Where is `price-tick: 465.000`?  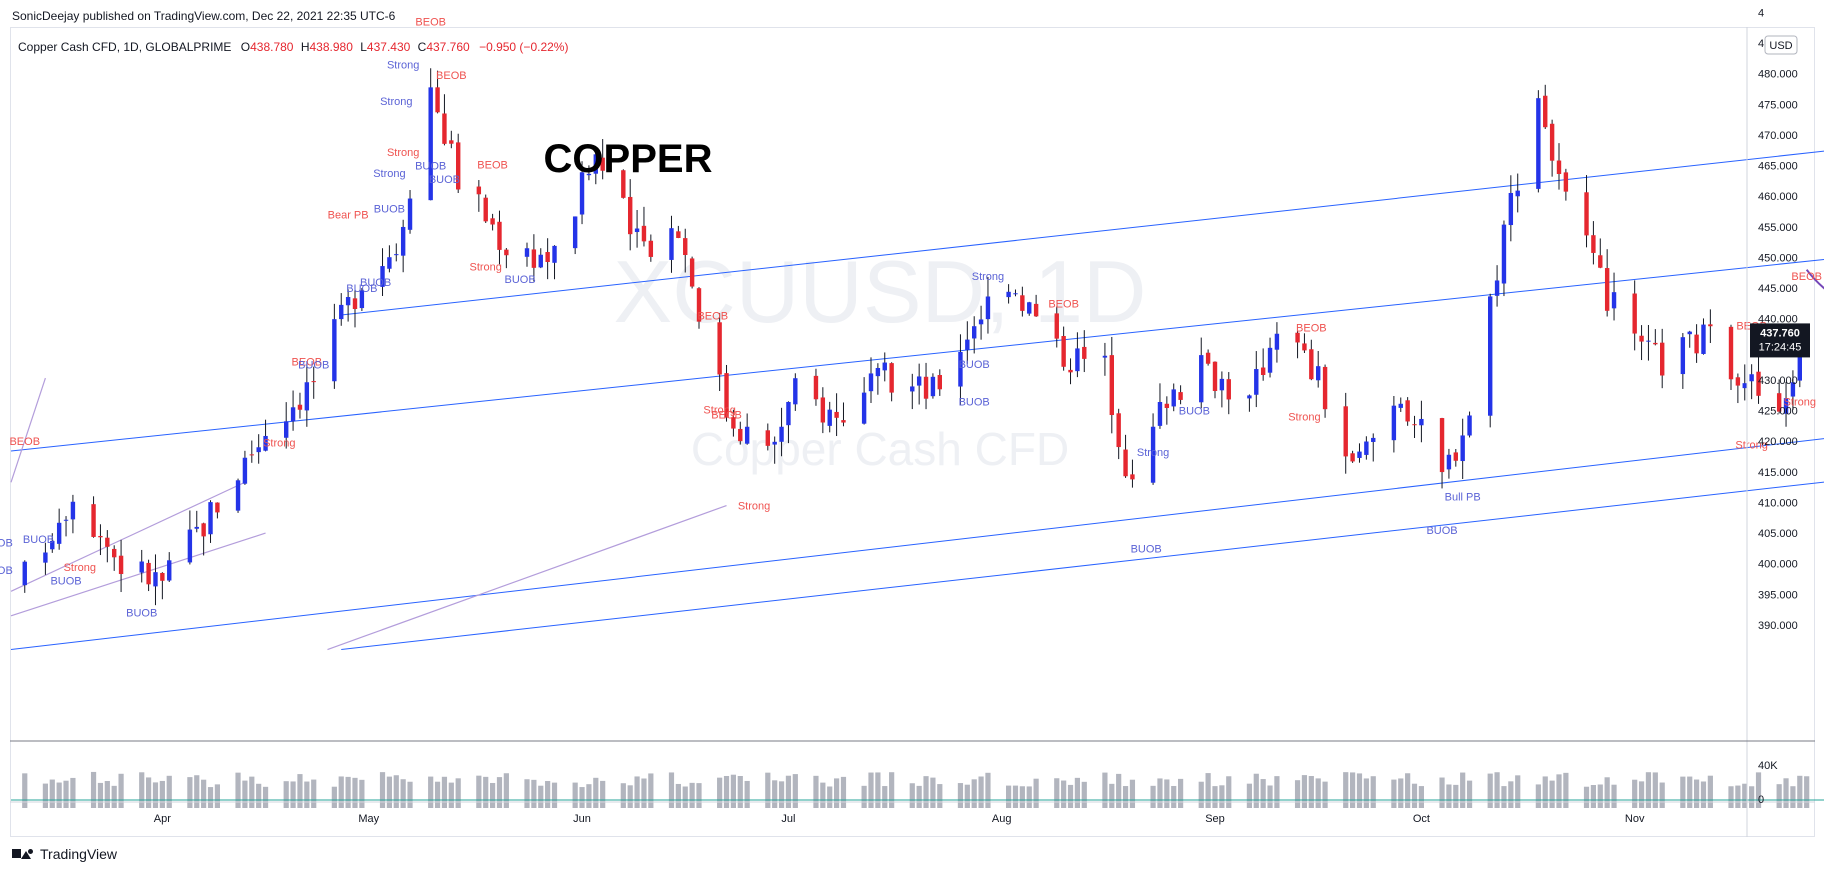 price-tick: 465.000 is located at coordinates (1778, 167).